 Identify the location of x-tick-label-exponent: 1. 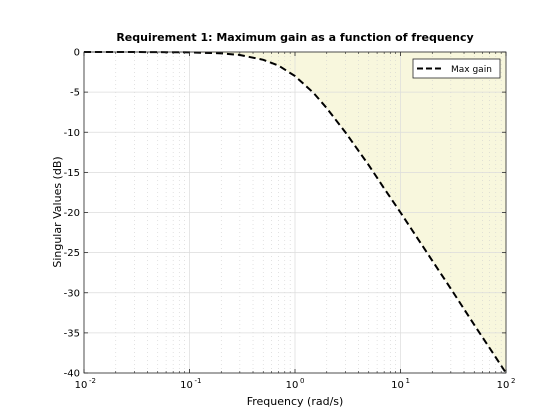
(408, 381).